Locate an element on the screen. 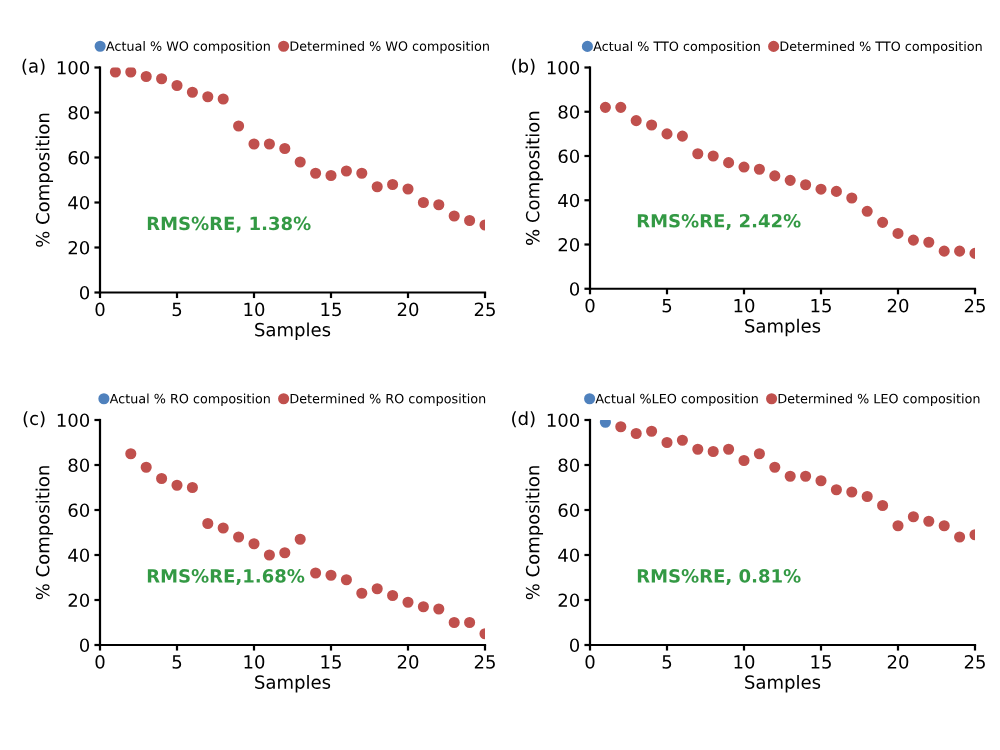 Image resolution: width=1000 pixels, height=750 pixels. chart-title: (a) is located at coordinates (33, 66).